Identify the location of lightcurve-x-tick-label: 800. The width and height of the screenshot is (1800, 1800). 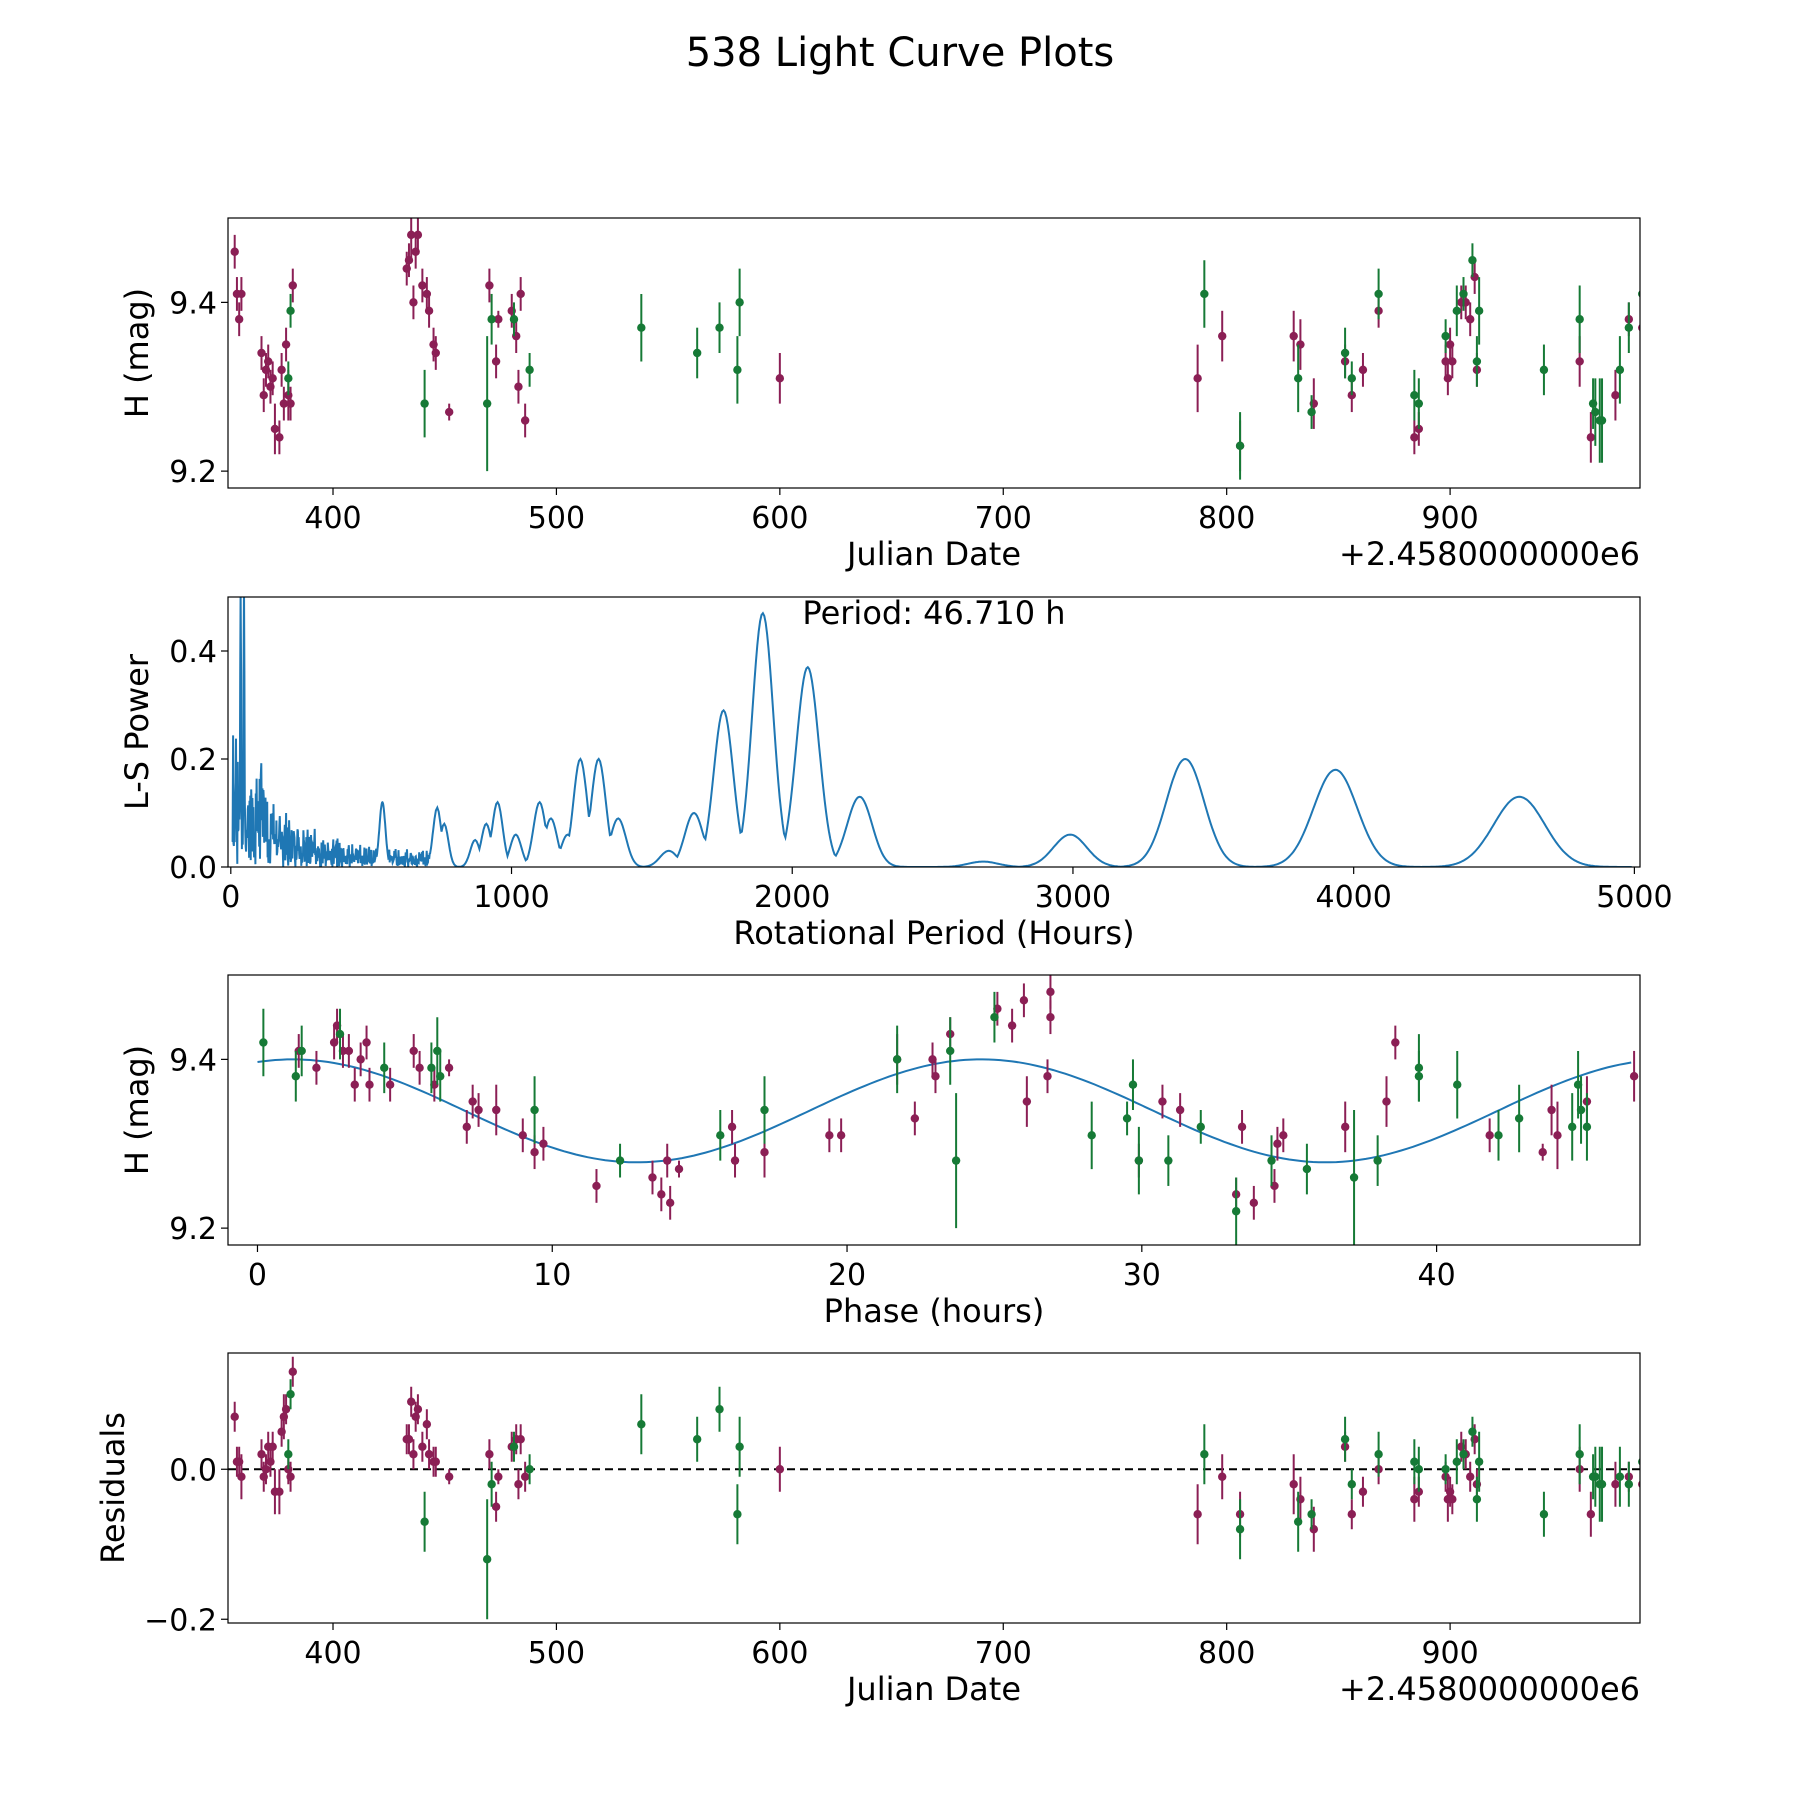
(1226, 518).